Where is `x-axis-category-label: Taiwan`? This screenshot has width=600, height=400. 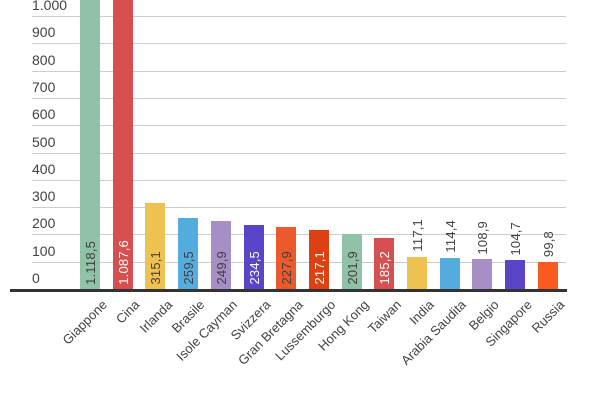 x-axis-category-label: Taiwan is located at coordinates (384, 317).